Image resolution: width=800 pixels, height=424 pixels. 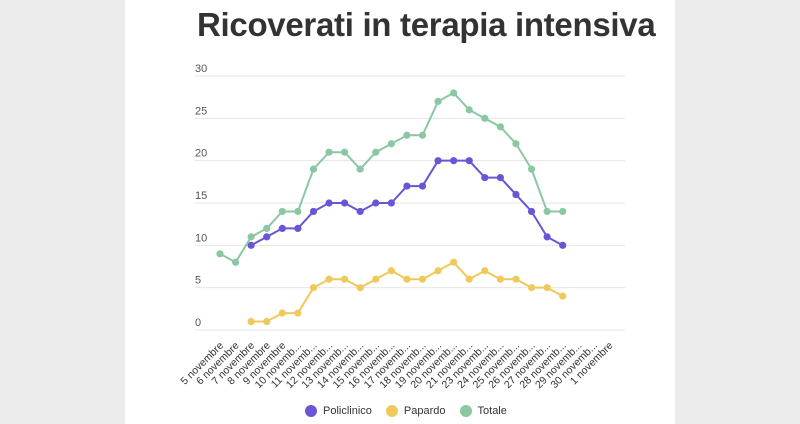 I want to click on legend-label-totale: Totale, so click(x=492, y=411).